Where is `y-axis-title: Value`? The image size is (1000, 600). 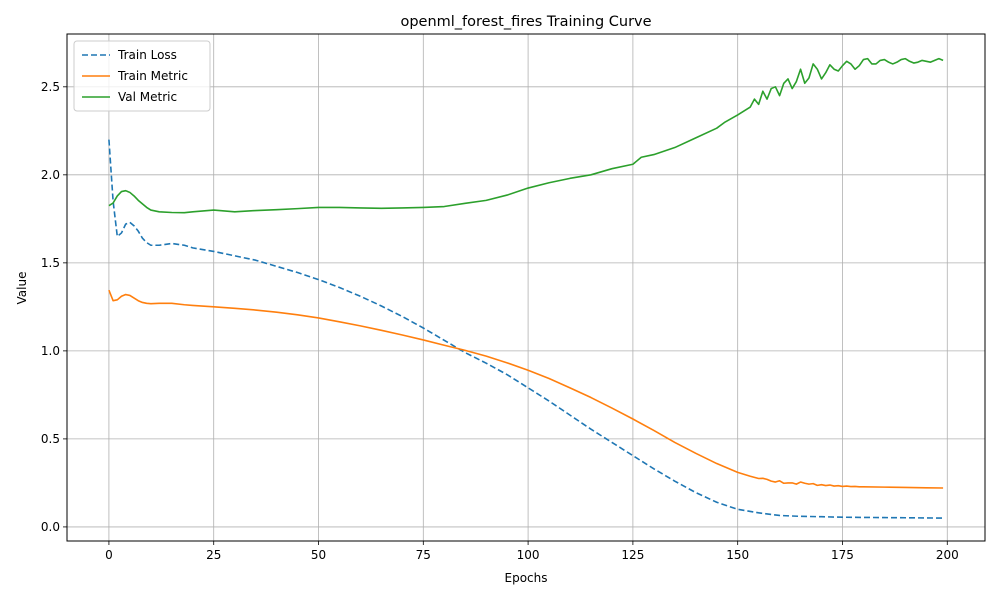 y-axis-title: Value is located at coordinates (22, 288).